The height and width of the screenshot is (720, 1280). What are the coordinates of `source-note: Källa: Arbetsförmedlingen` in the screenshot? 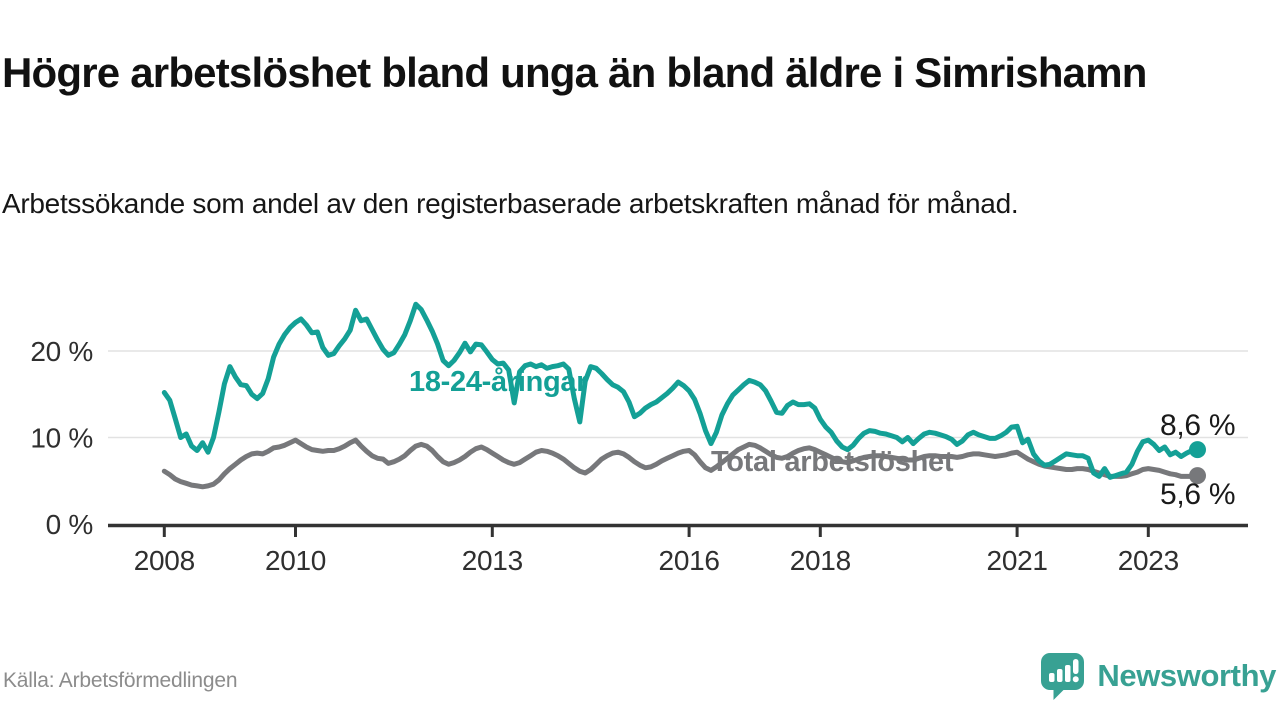 It's located at (120, 680).